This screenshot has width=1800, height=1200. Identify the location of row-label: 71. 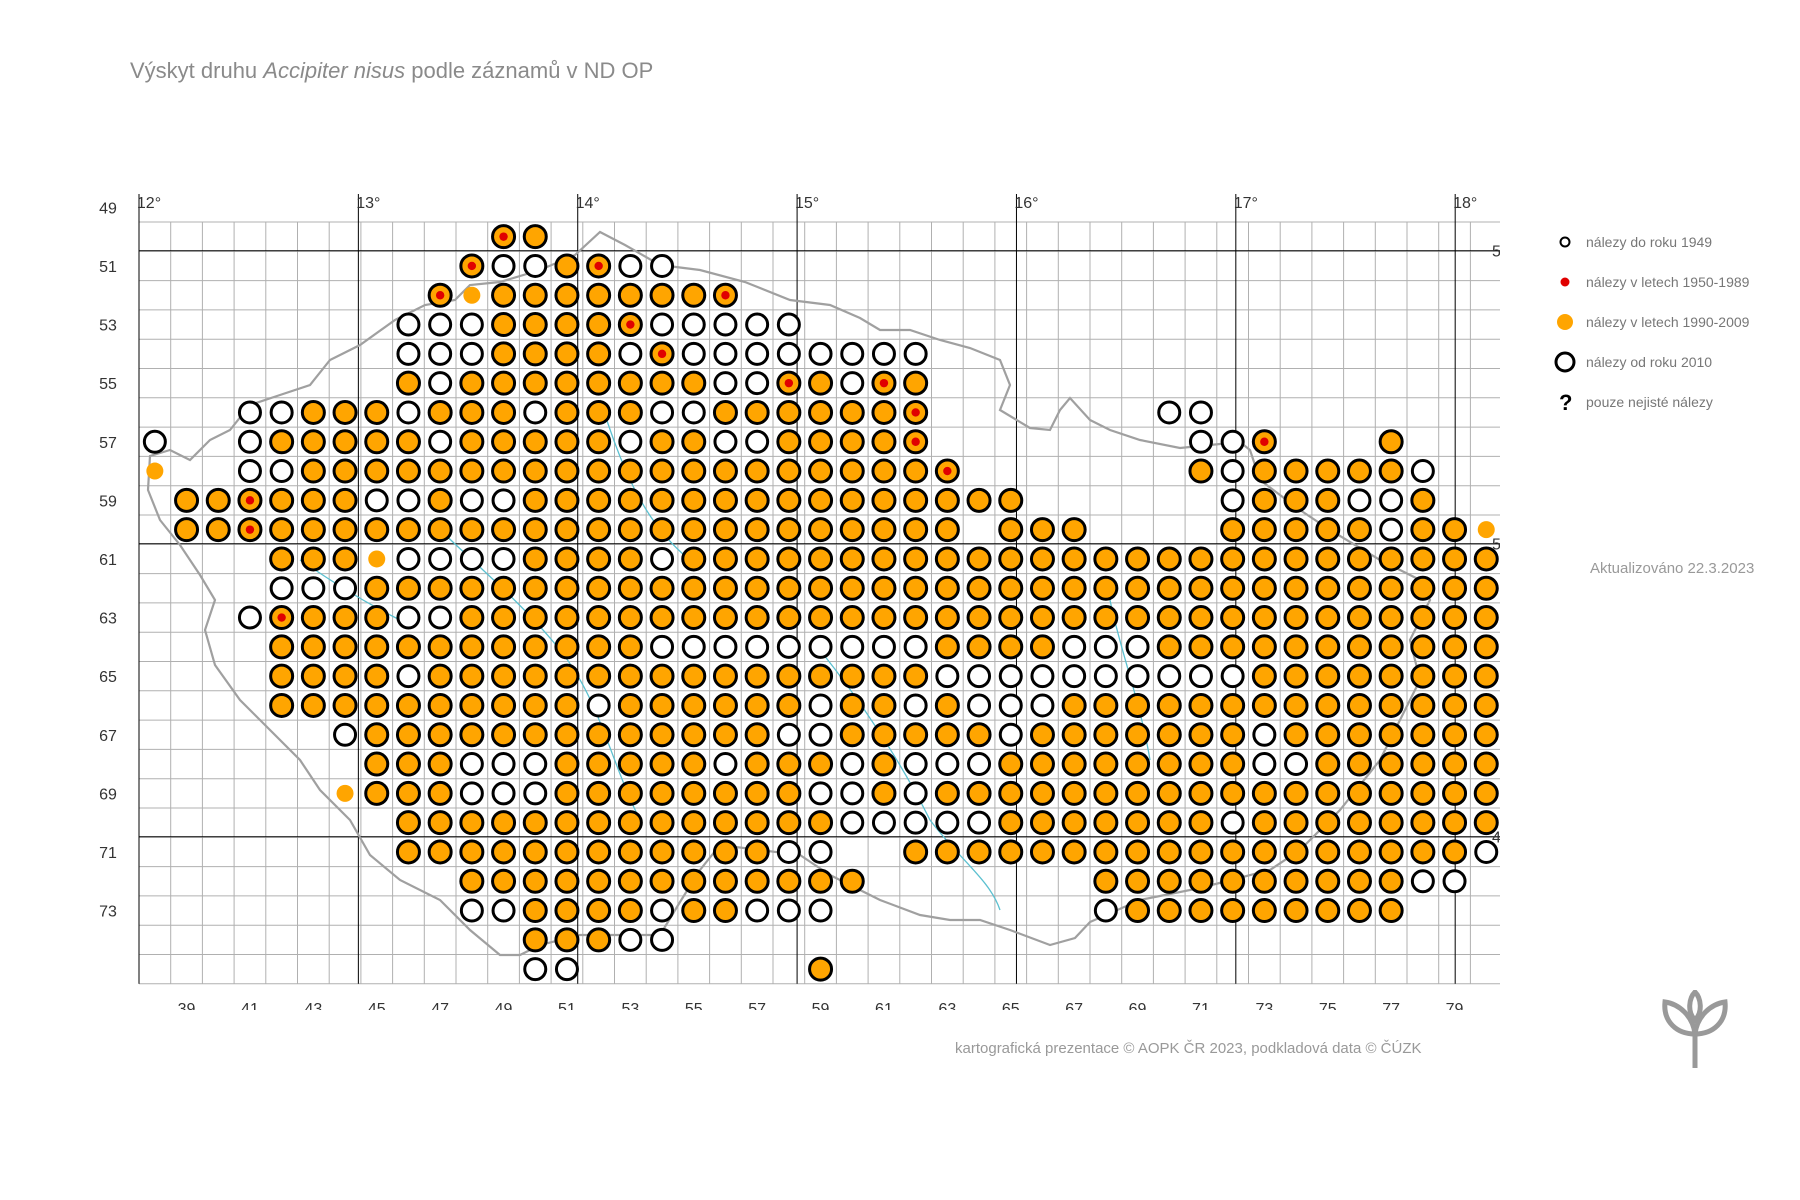
(108, 853).